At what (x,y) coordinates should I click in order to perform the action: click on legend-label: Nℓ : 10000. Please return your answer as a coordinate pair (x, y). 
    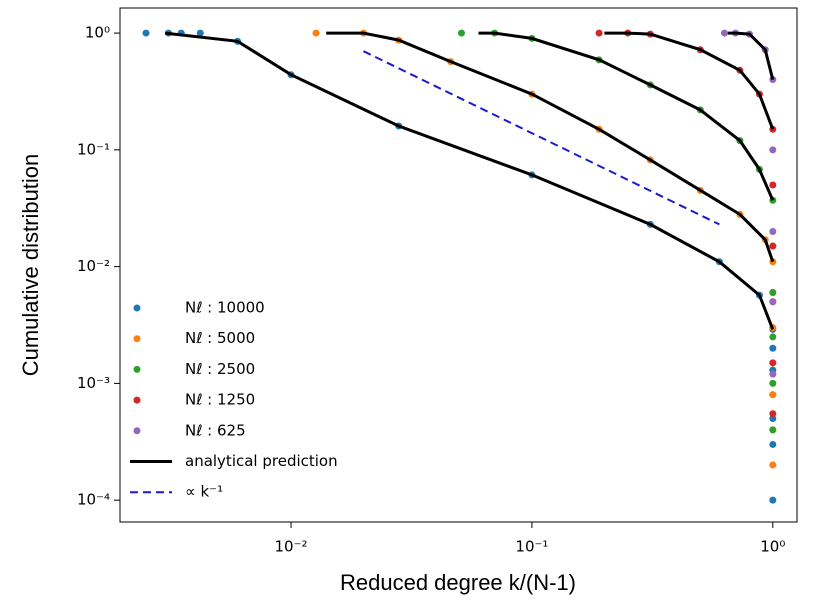
    Looking at the image, I should click on (225, 308).